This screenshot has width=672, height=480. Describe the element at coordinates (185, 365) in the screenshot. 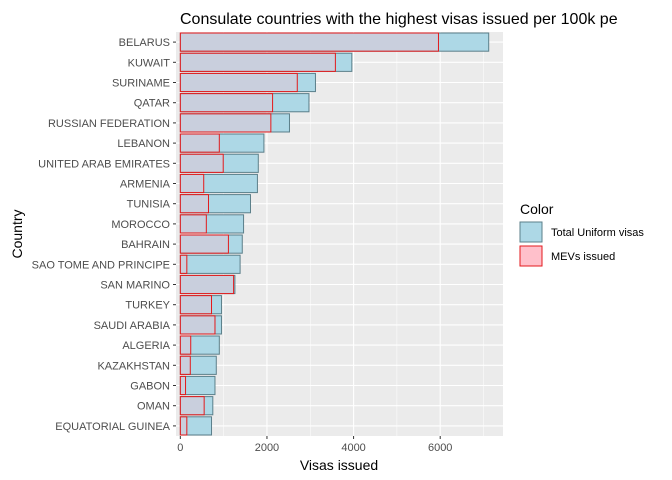

I see `mev-bar-kazakhstan` at that location.